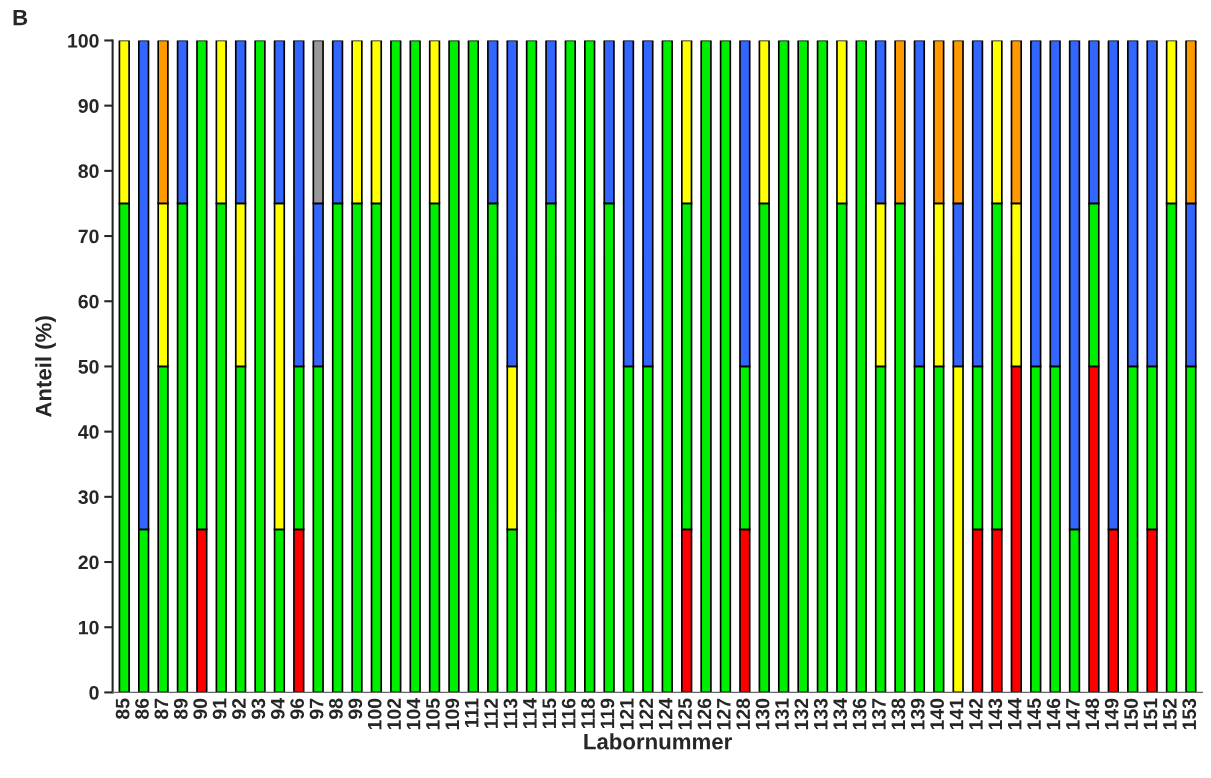 This screenshot has height=778, width=1211. Describe the element at coordinates (336, 708) in the screenshot. I see `x-tick-label: 98` at that location.